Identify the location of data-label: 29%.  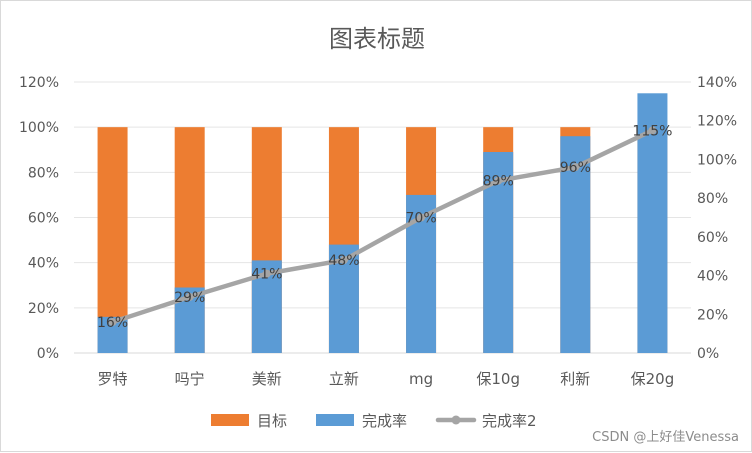
(189, 298).